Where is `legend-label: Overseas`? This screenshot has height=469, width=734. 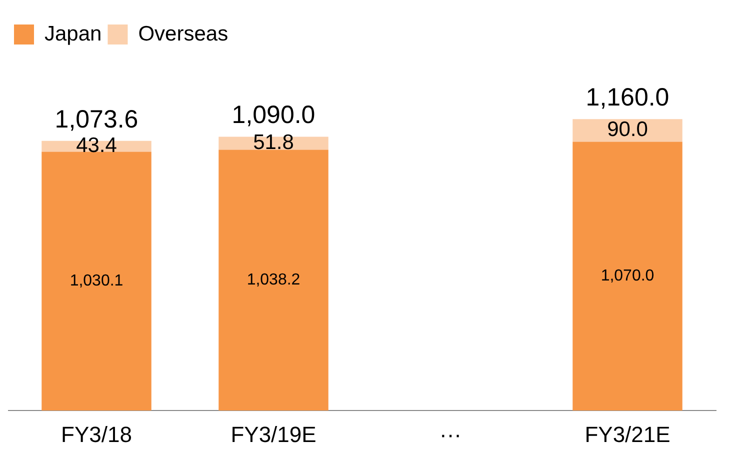 legend-label: Overseas is located at coordinates (183, 34).